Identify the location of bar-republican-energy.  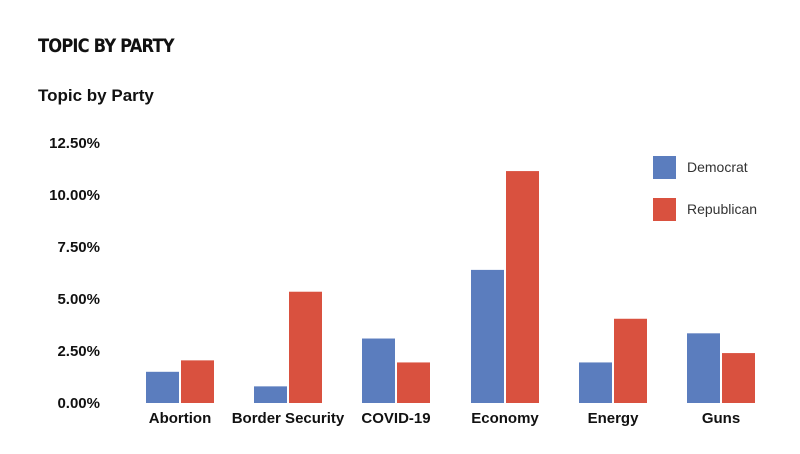
(630, 360).